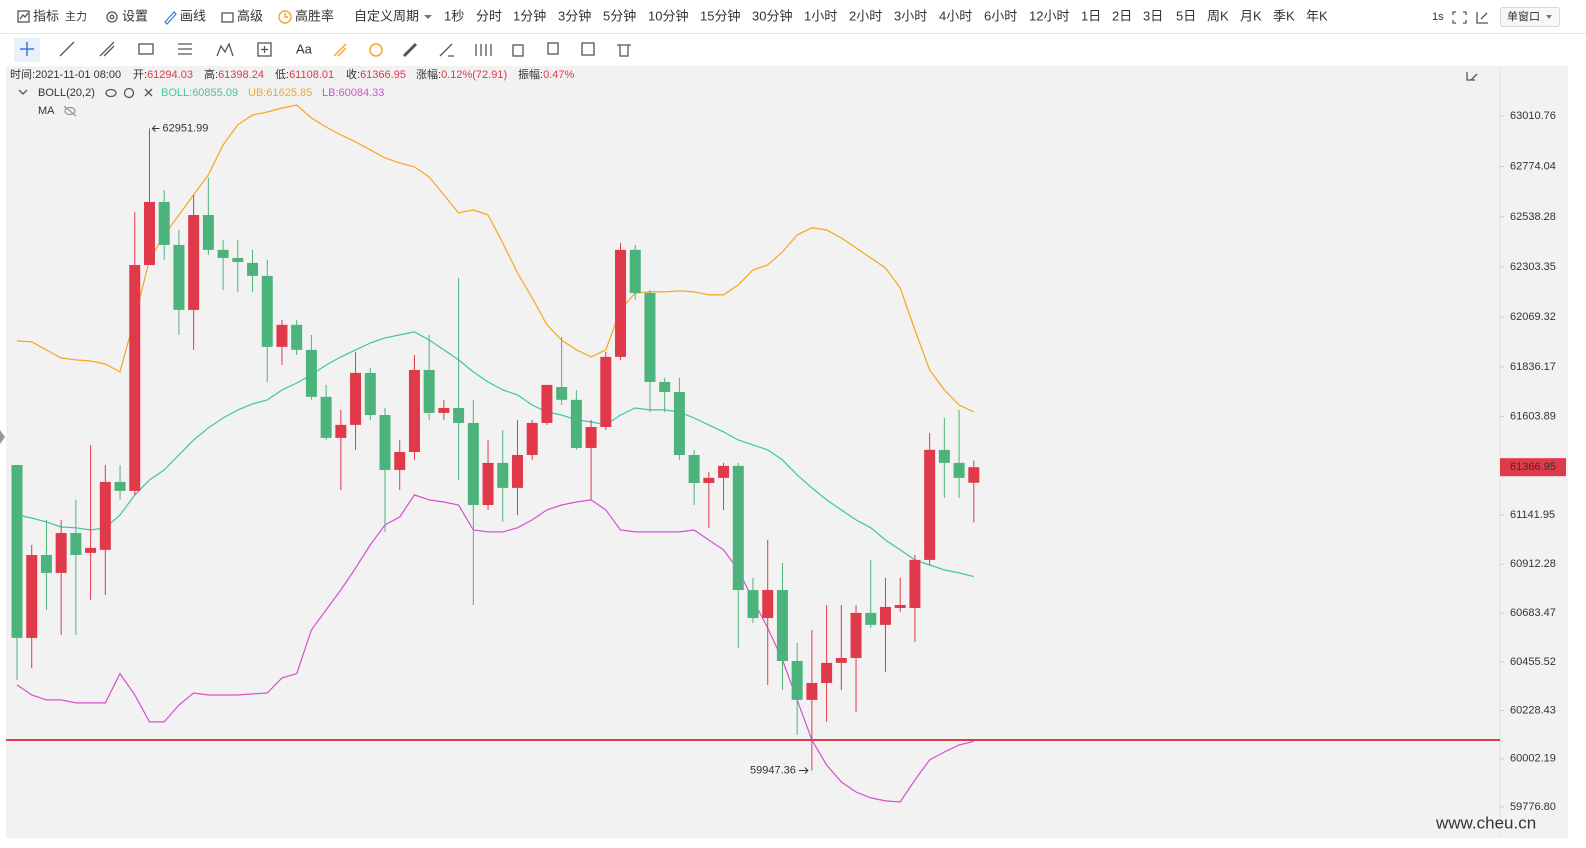 This screenshot has height=848, width=1586. Describe the element at coordinates (23, 92) in the screenshot. I see `collapse-icon` at that location.